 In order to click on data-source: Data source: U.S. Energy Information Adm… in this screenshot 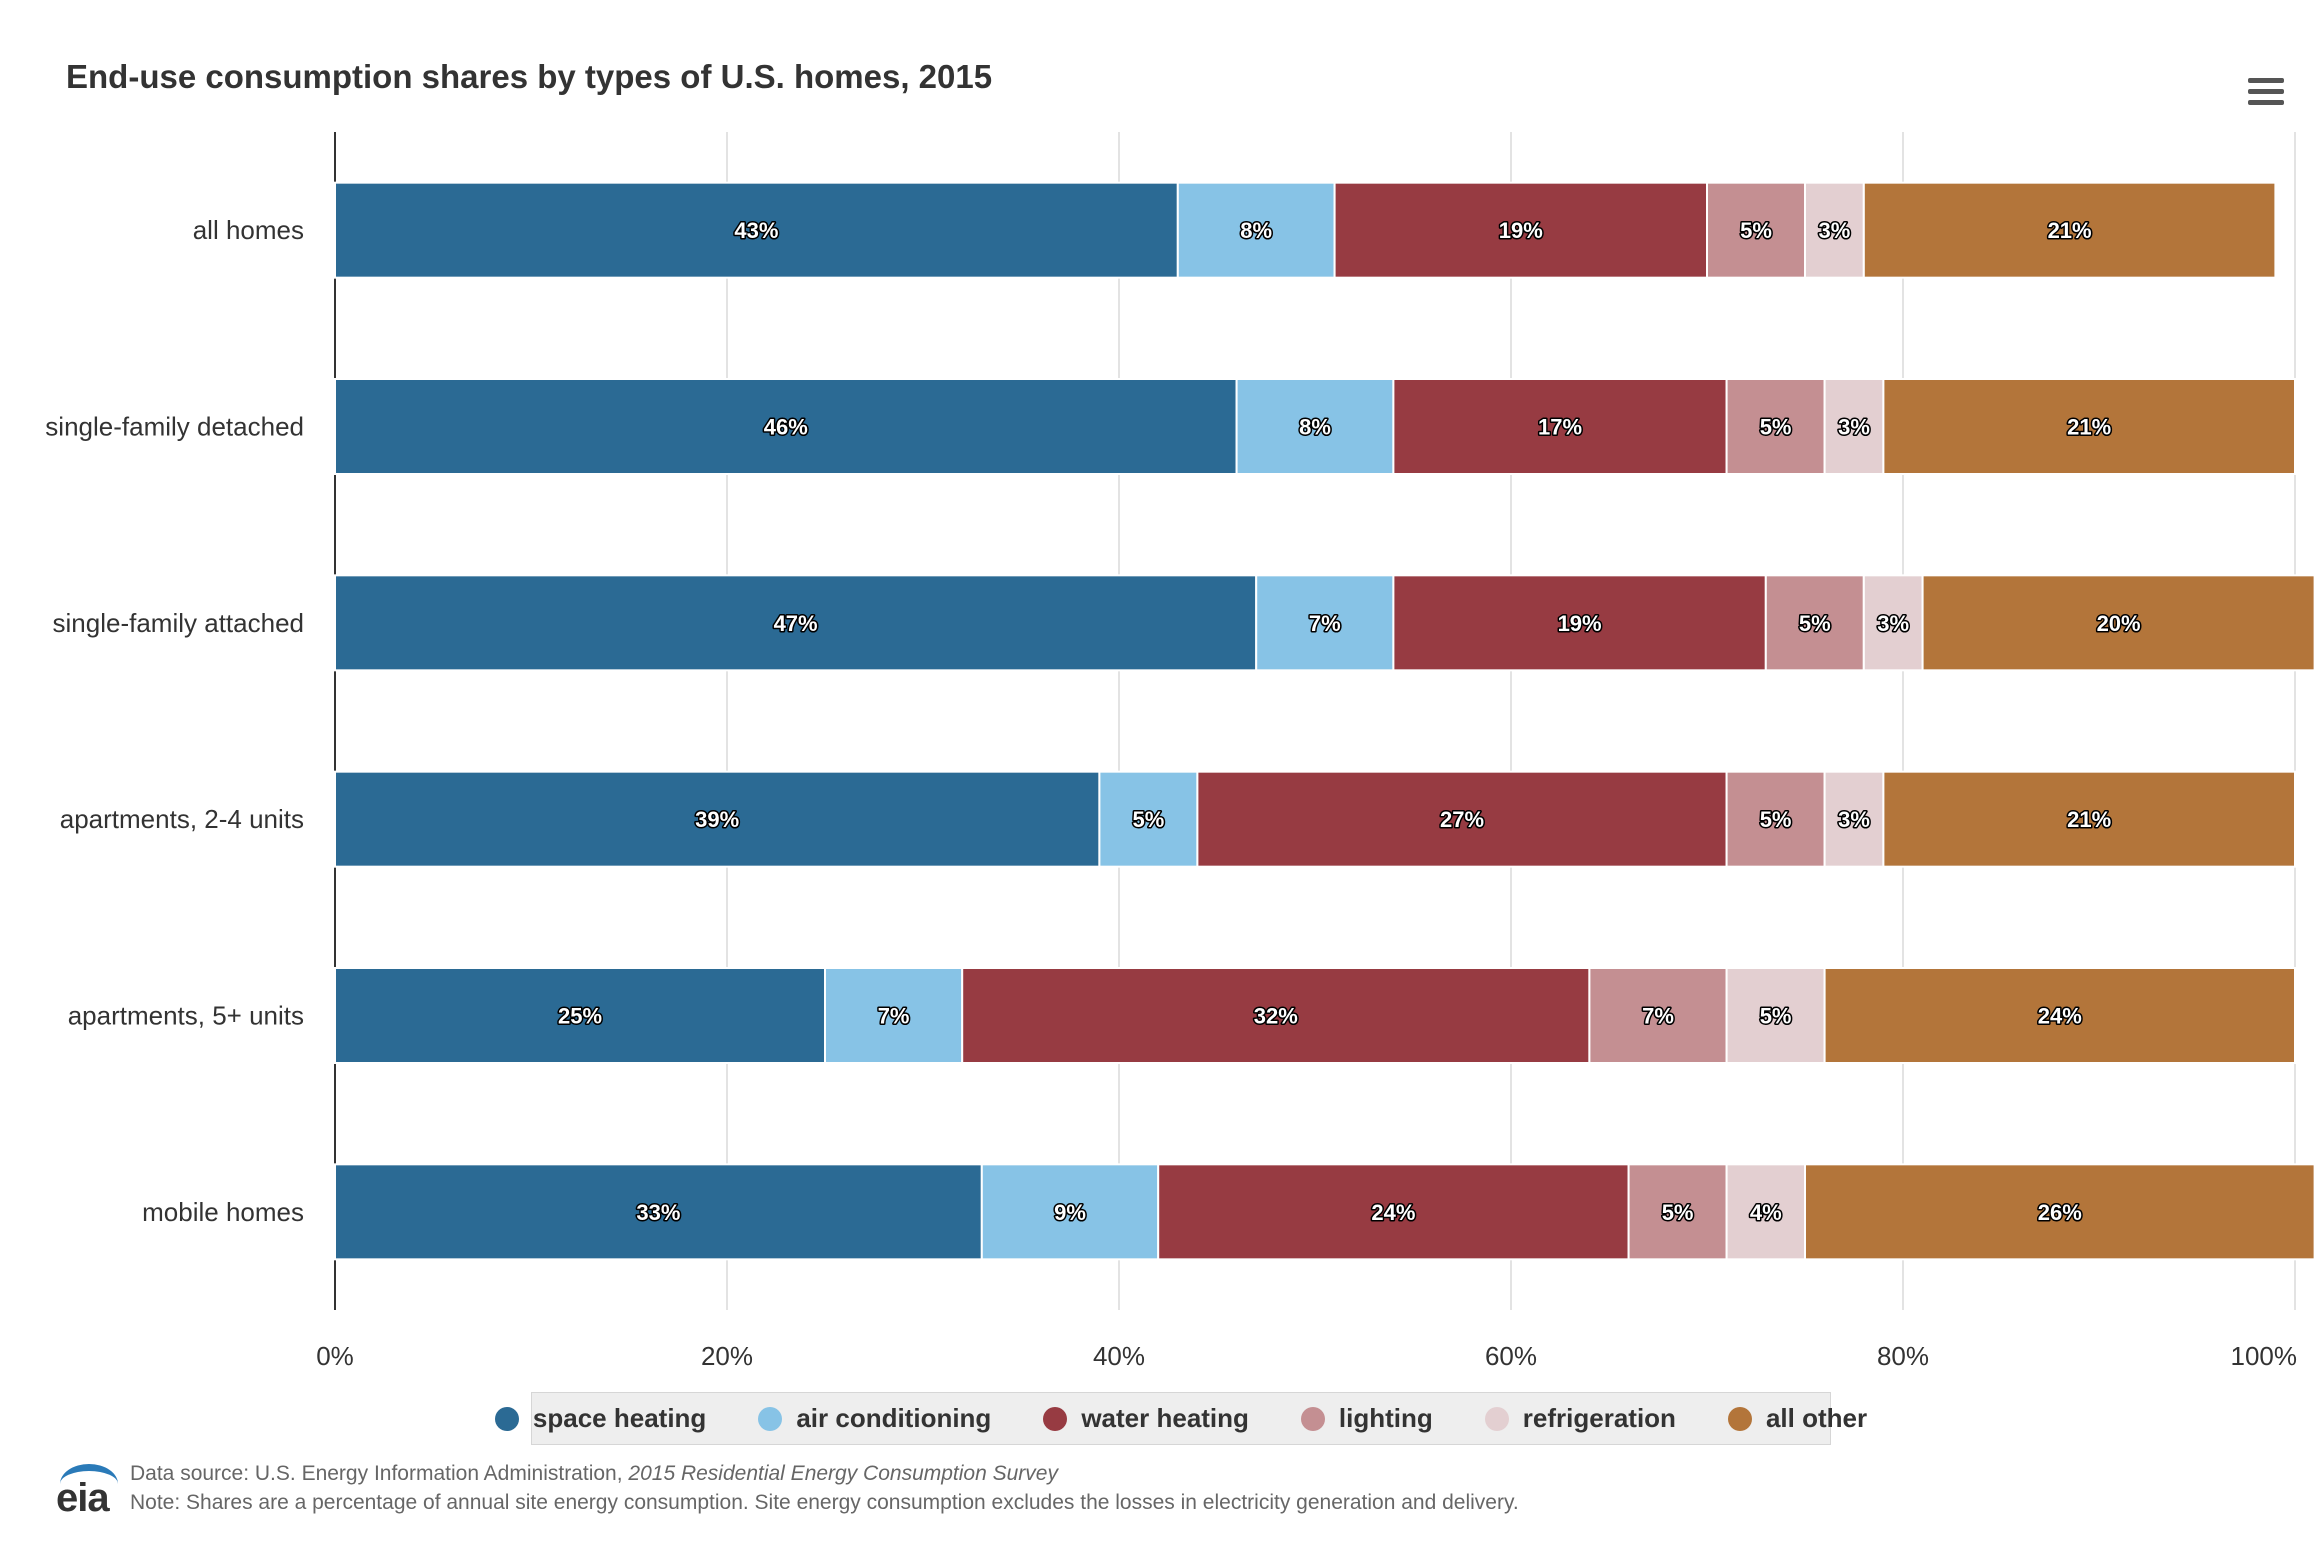, I will do `click(594, 1474)`.